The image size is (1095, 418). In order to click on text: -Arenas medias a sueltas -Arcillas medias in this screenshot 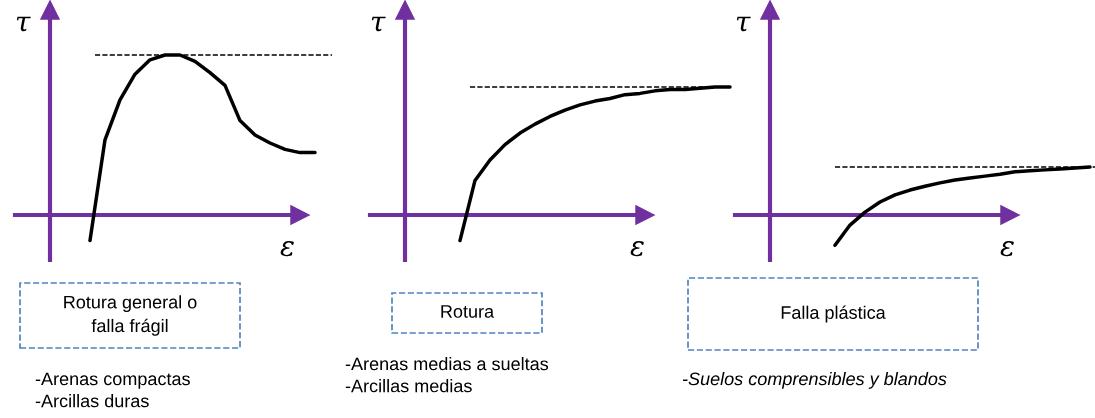, I will do `click(447, 375)`.